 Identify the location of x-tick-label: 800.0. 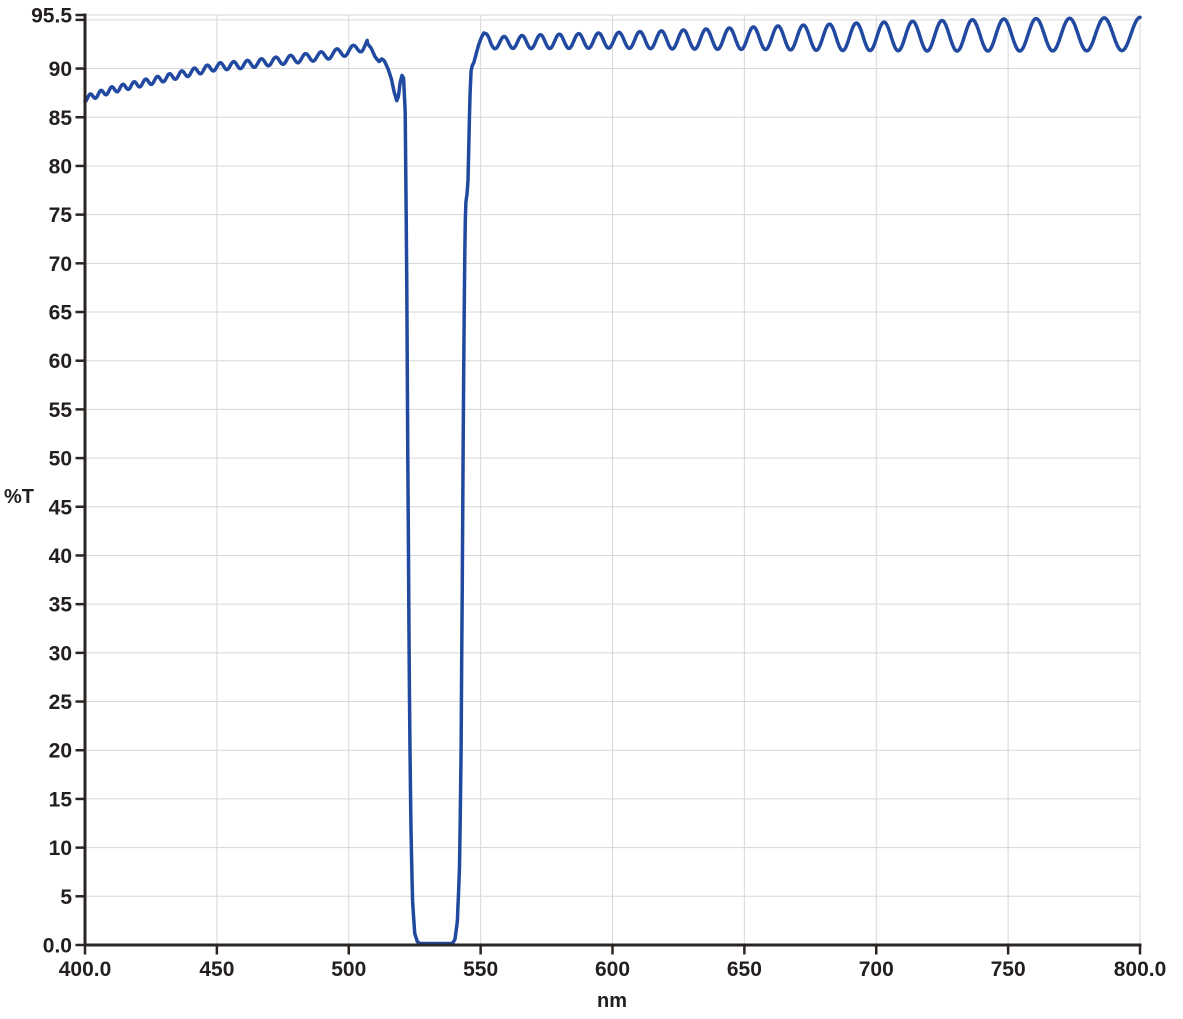
(1140, 969).